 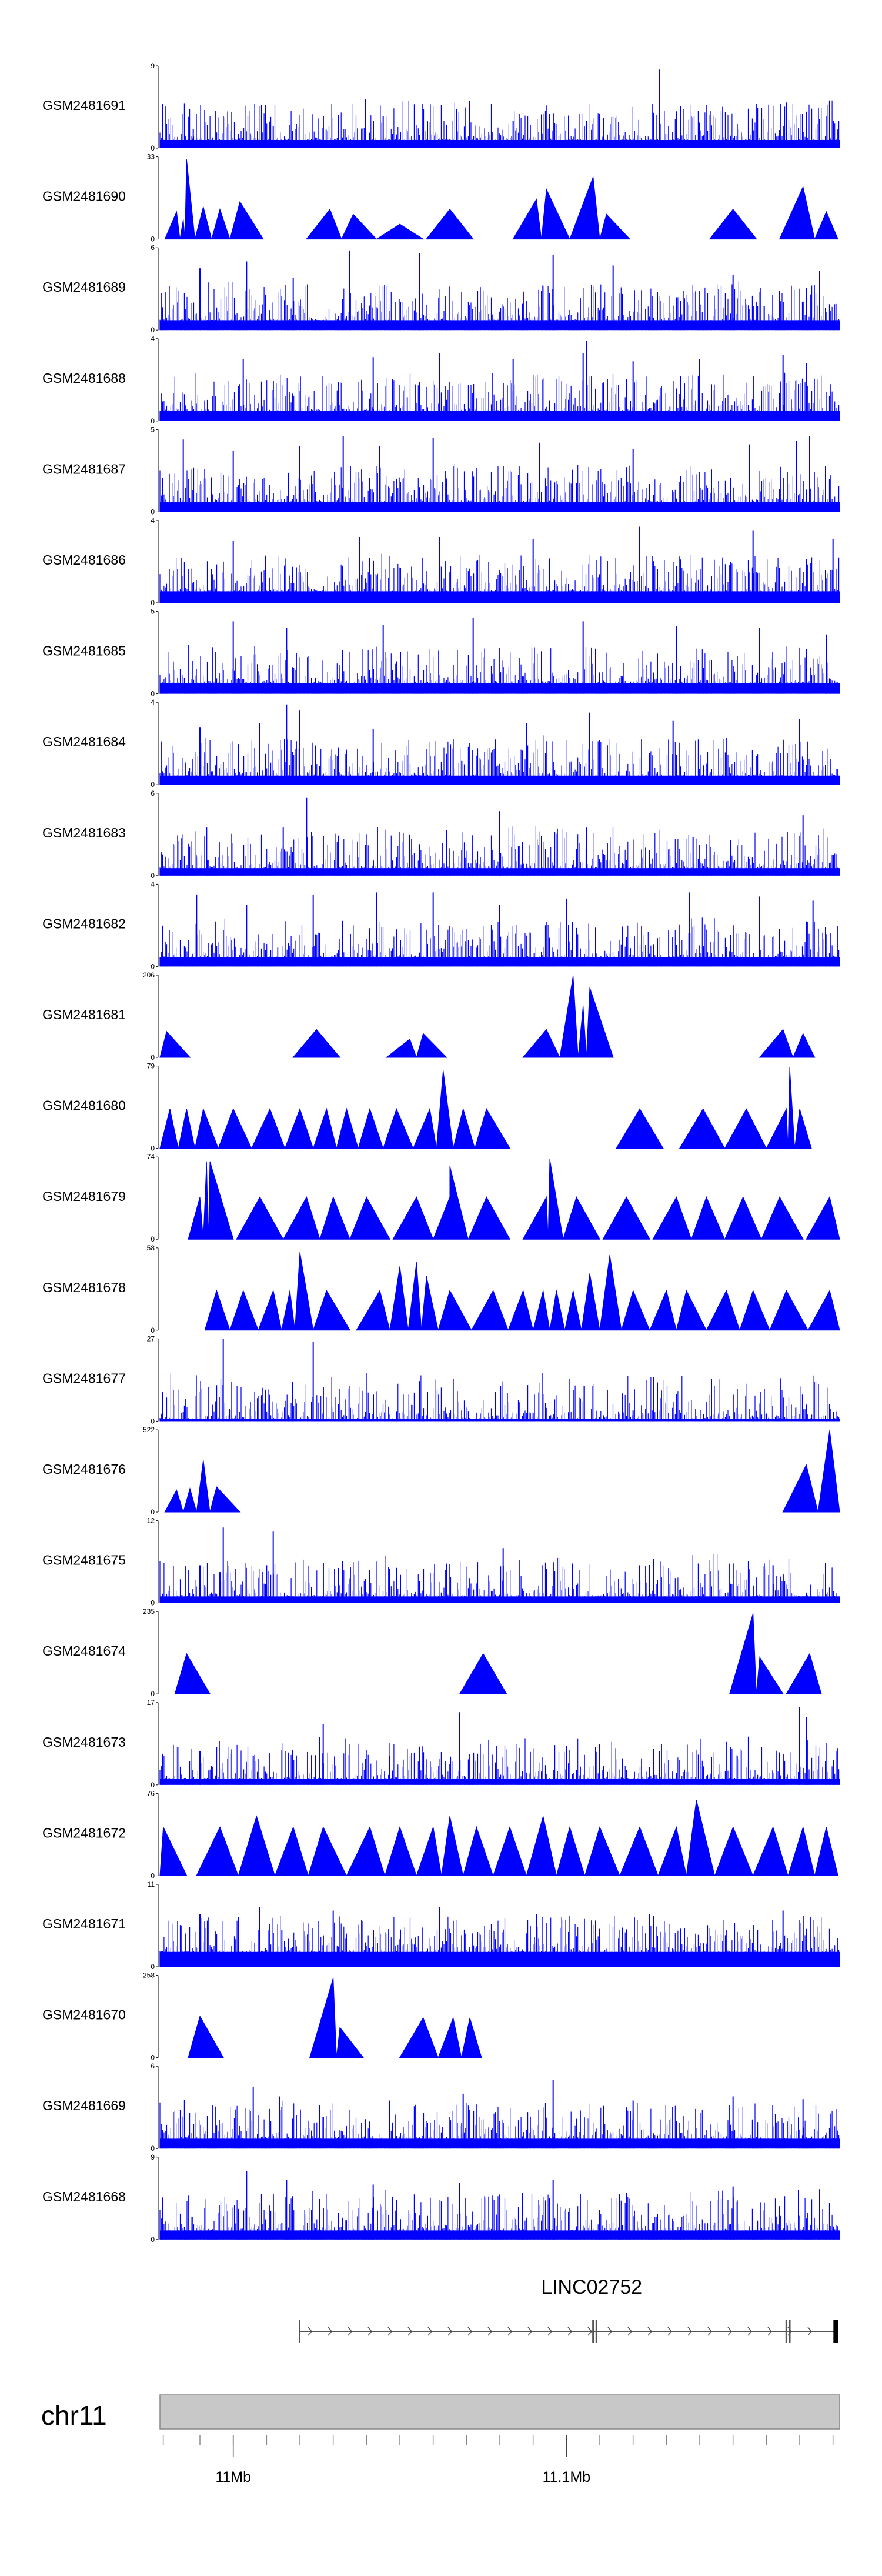 What do you see at coordinates (84, 196) in the screenshot?
I see `track-label: GSM2481690` at bounding box center [84, 196].